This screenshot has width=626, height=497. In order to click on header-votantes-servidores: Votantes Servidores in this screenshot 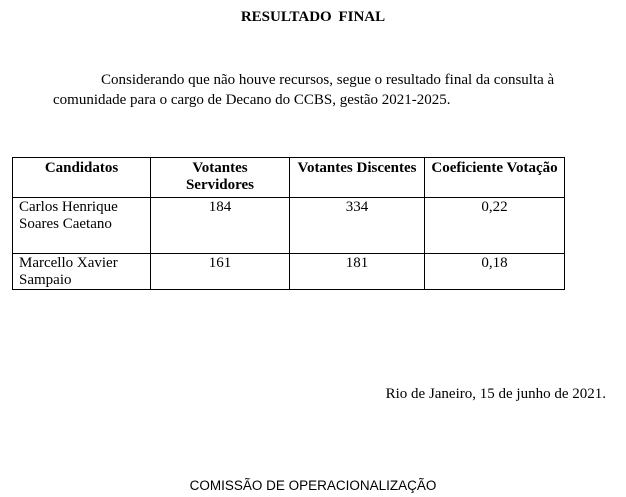, I will do `click(220, 177)`.